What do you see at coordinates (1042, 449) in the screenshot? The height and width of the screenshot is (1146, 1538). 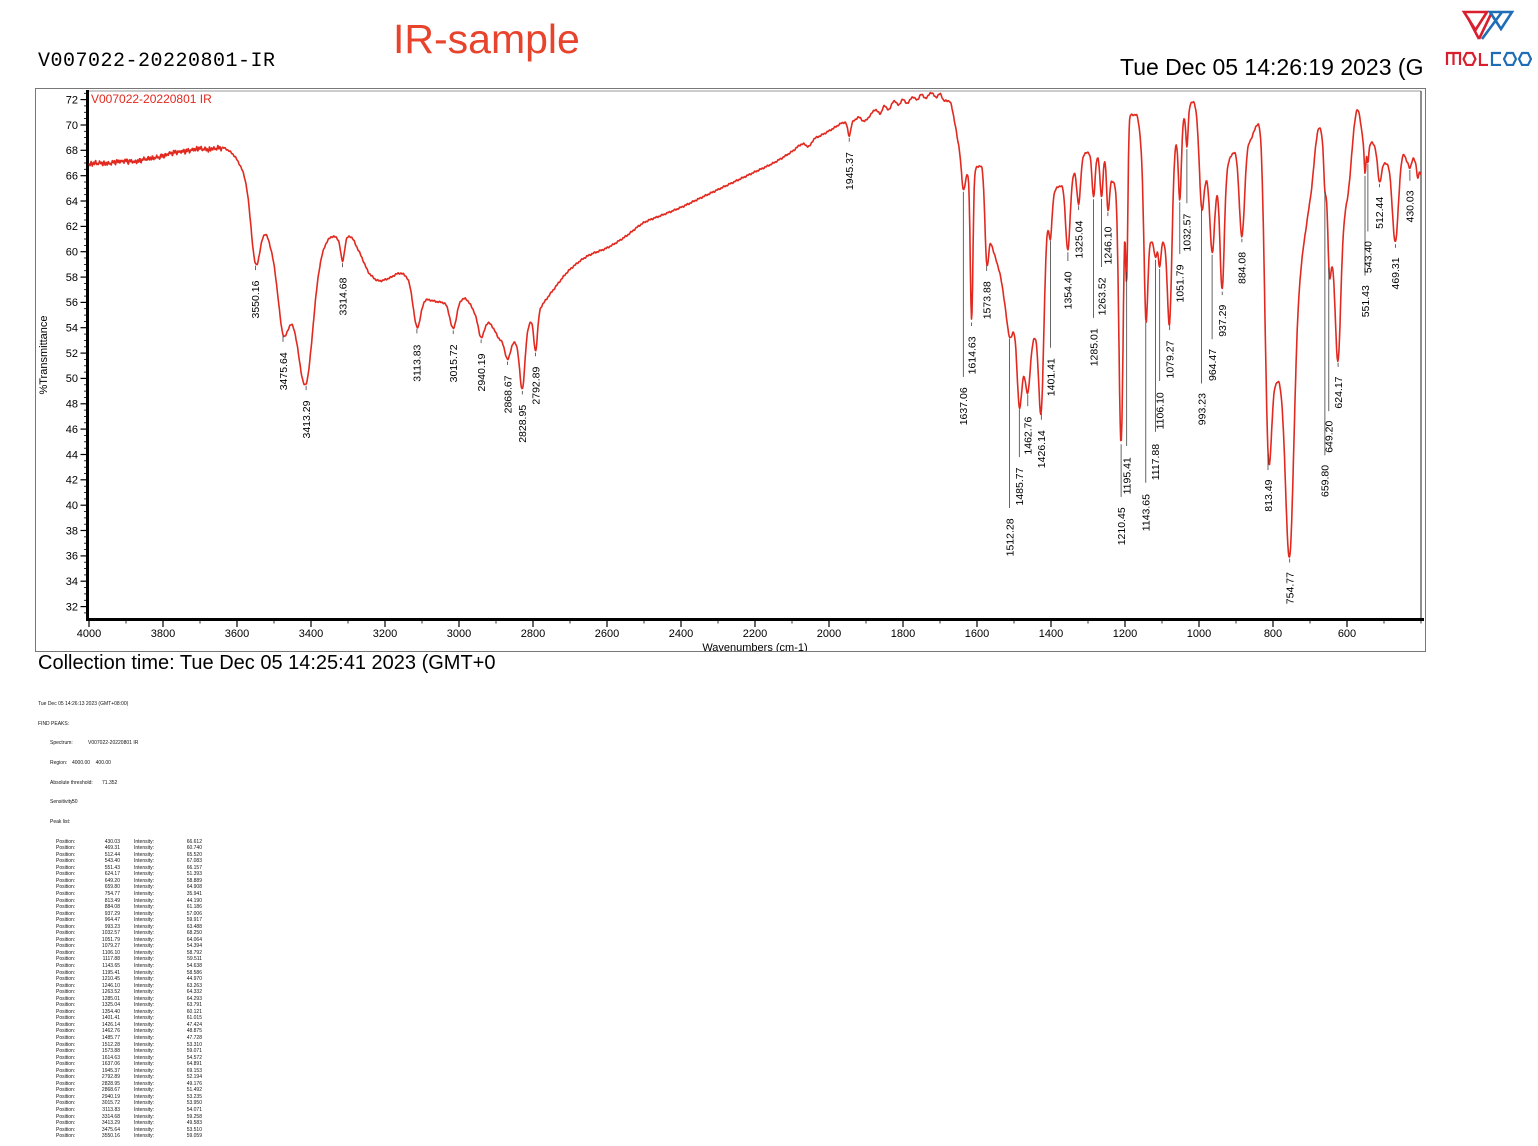 I see `peak-label: 1426.14` at bounding box center [1042, 449].